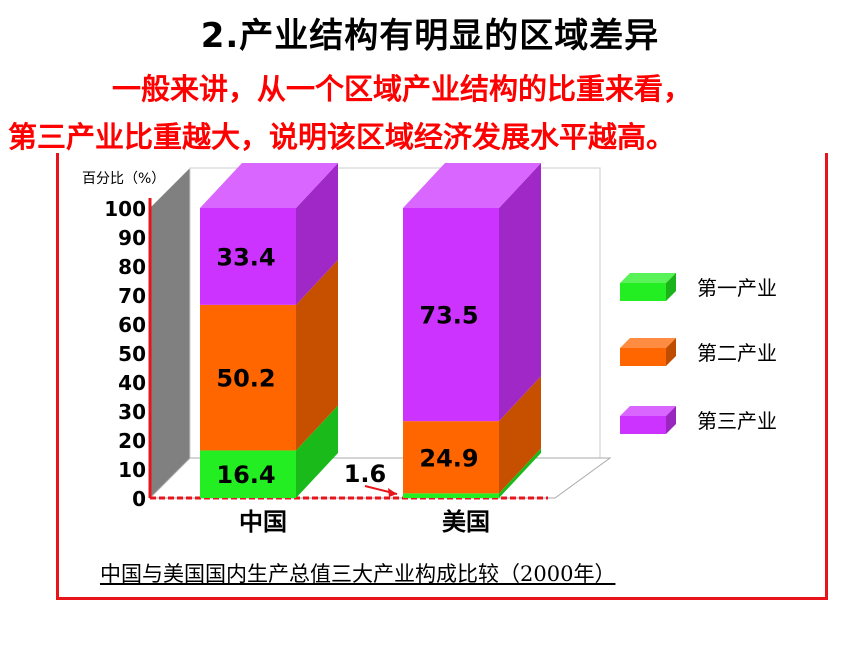 This screenshot has width=860, height=645. Describe the element at coordinates (448, 316) in the screenshot. I see `data-label: 73.5` at that location.